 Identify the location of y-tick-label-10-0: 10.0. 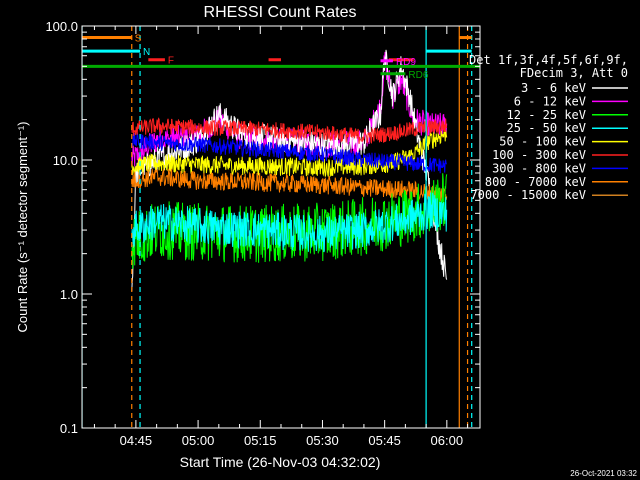
(65, 160).